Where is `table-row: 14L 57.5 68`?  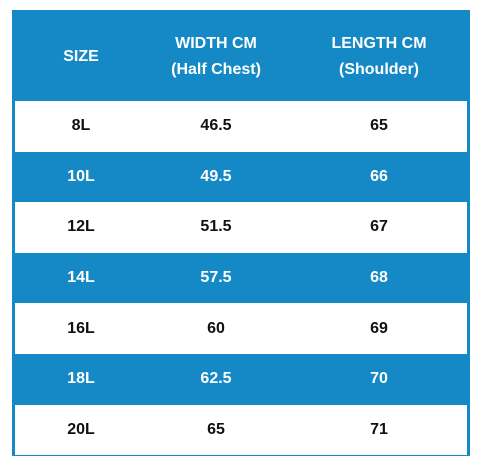
table-row: 14L 57.5 68 is located at coordinates (241, 278).